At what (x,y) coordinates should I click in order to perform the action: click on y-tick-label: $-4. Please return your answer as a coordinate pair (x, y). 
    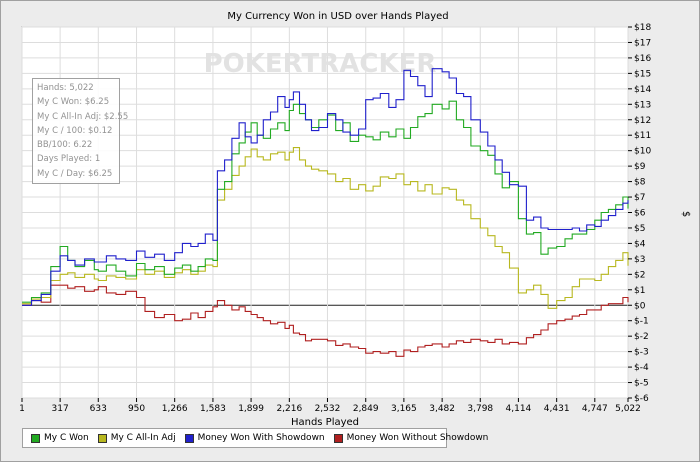
    Looking at the image, I should click on (641, 368).